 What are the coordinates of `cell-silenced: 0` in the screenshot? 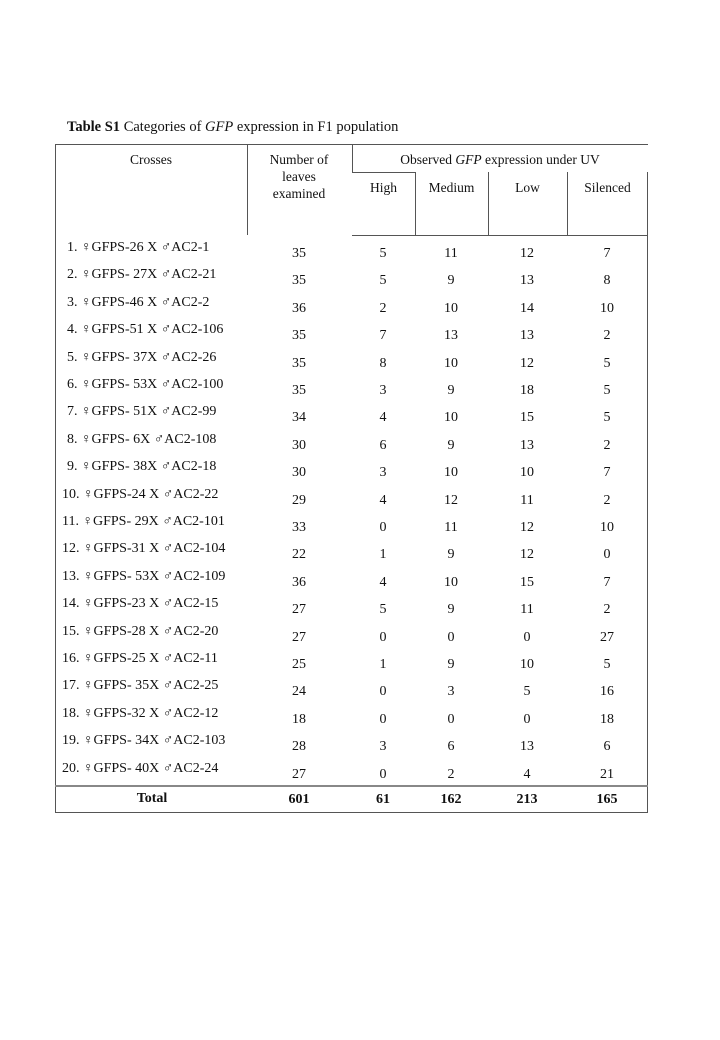 It's located at (607, 555).